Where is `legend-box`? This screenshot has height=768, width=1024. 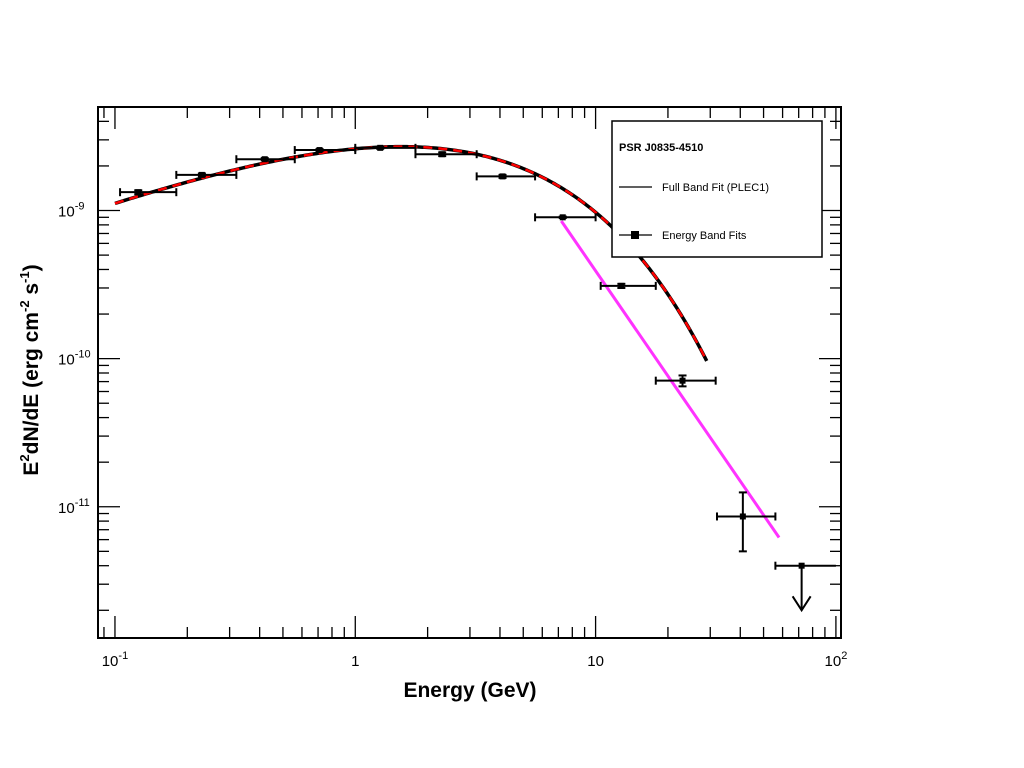 legend-box is located at coordinates (717, 189).